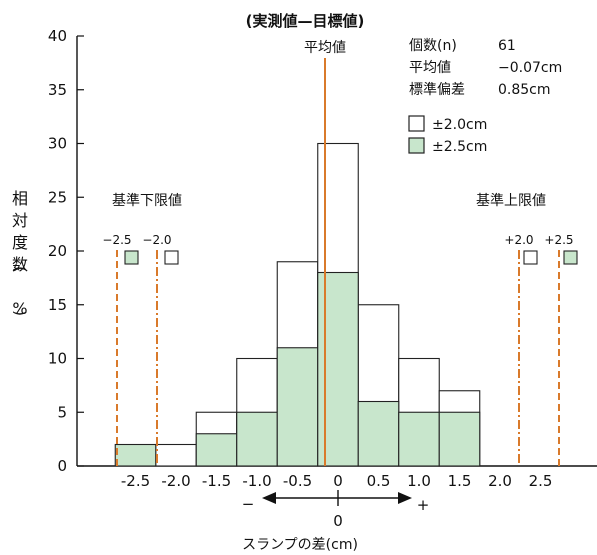 The width and height of the screenshot is (597, 555). I want to click on x-tick-label: 2.0, so click(500, 481).